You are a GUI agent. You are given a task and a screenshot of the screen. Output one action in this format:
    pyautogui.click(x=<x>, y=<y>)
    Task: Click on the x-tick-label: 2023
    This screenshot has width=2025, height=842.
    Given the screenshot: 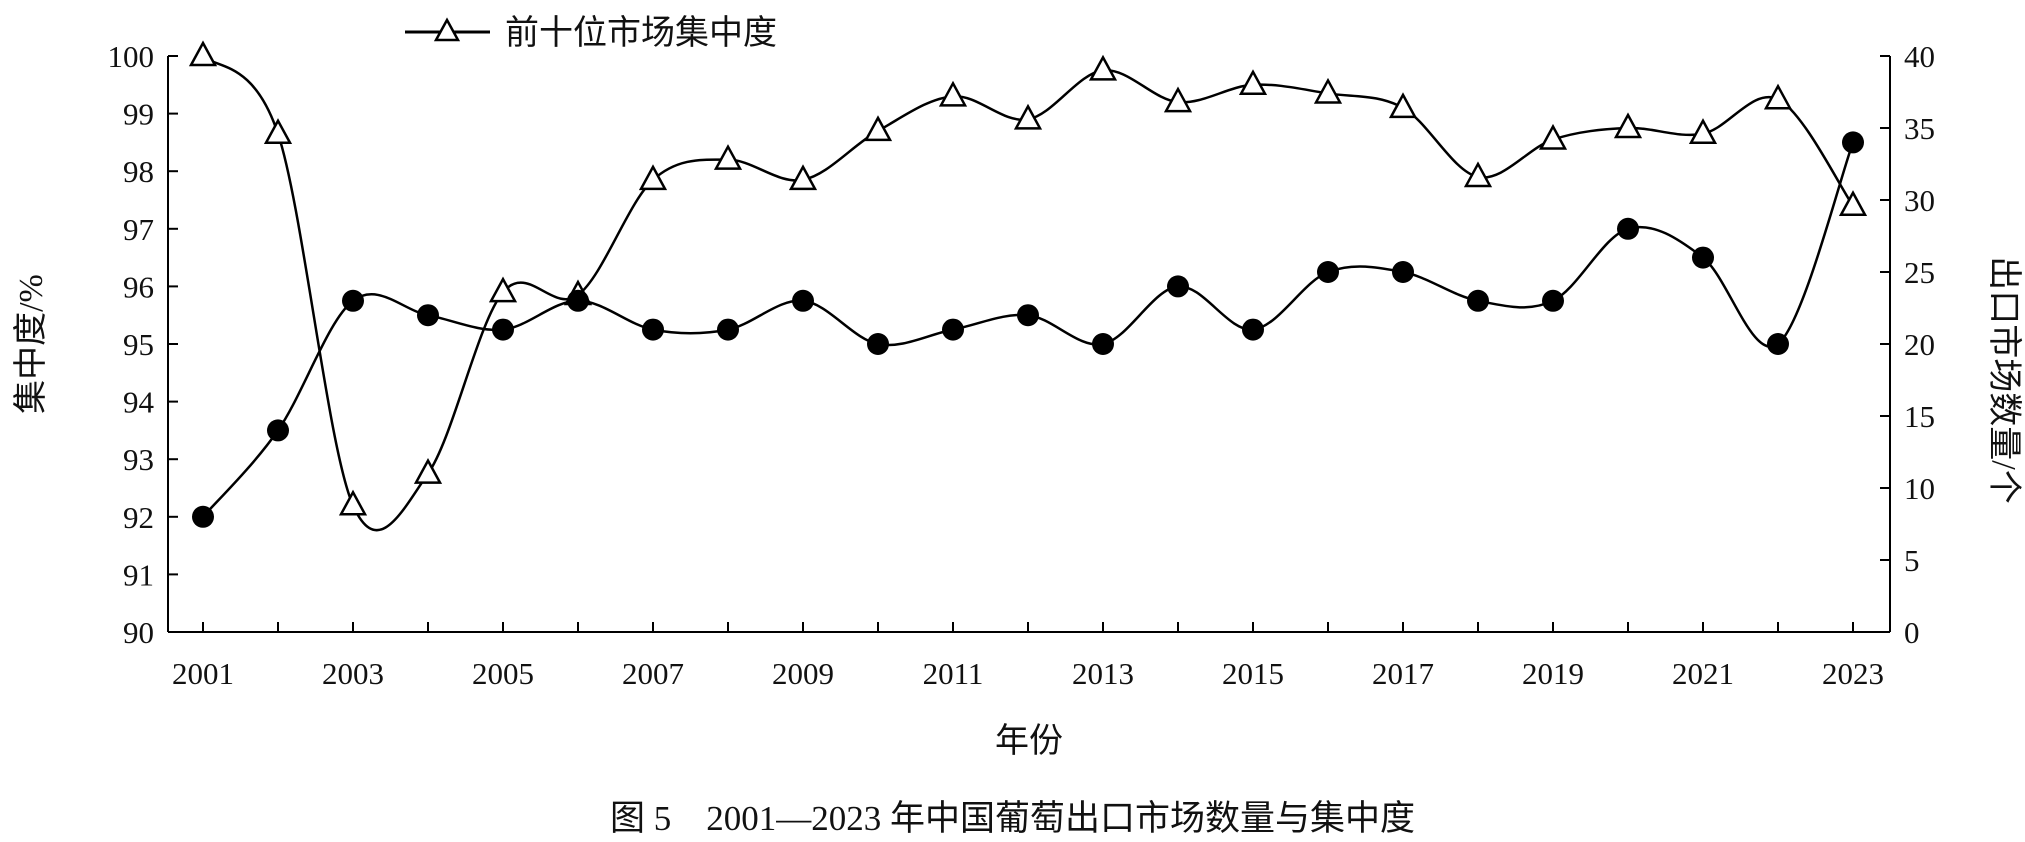 What is the action you would take?
    pyautogui.click(x=1853, y=673)
    